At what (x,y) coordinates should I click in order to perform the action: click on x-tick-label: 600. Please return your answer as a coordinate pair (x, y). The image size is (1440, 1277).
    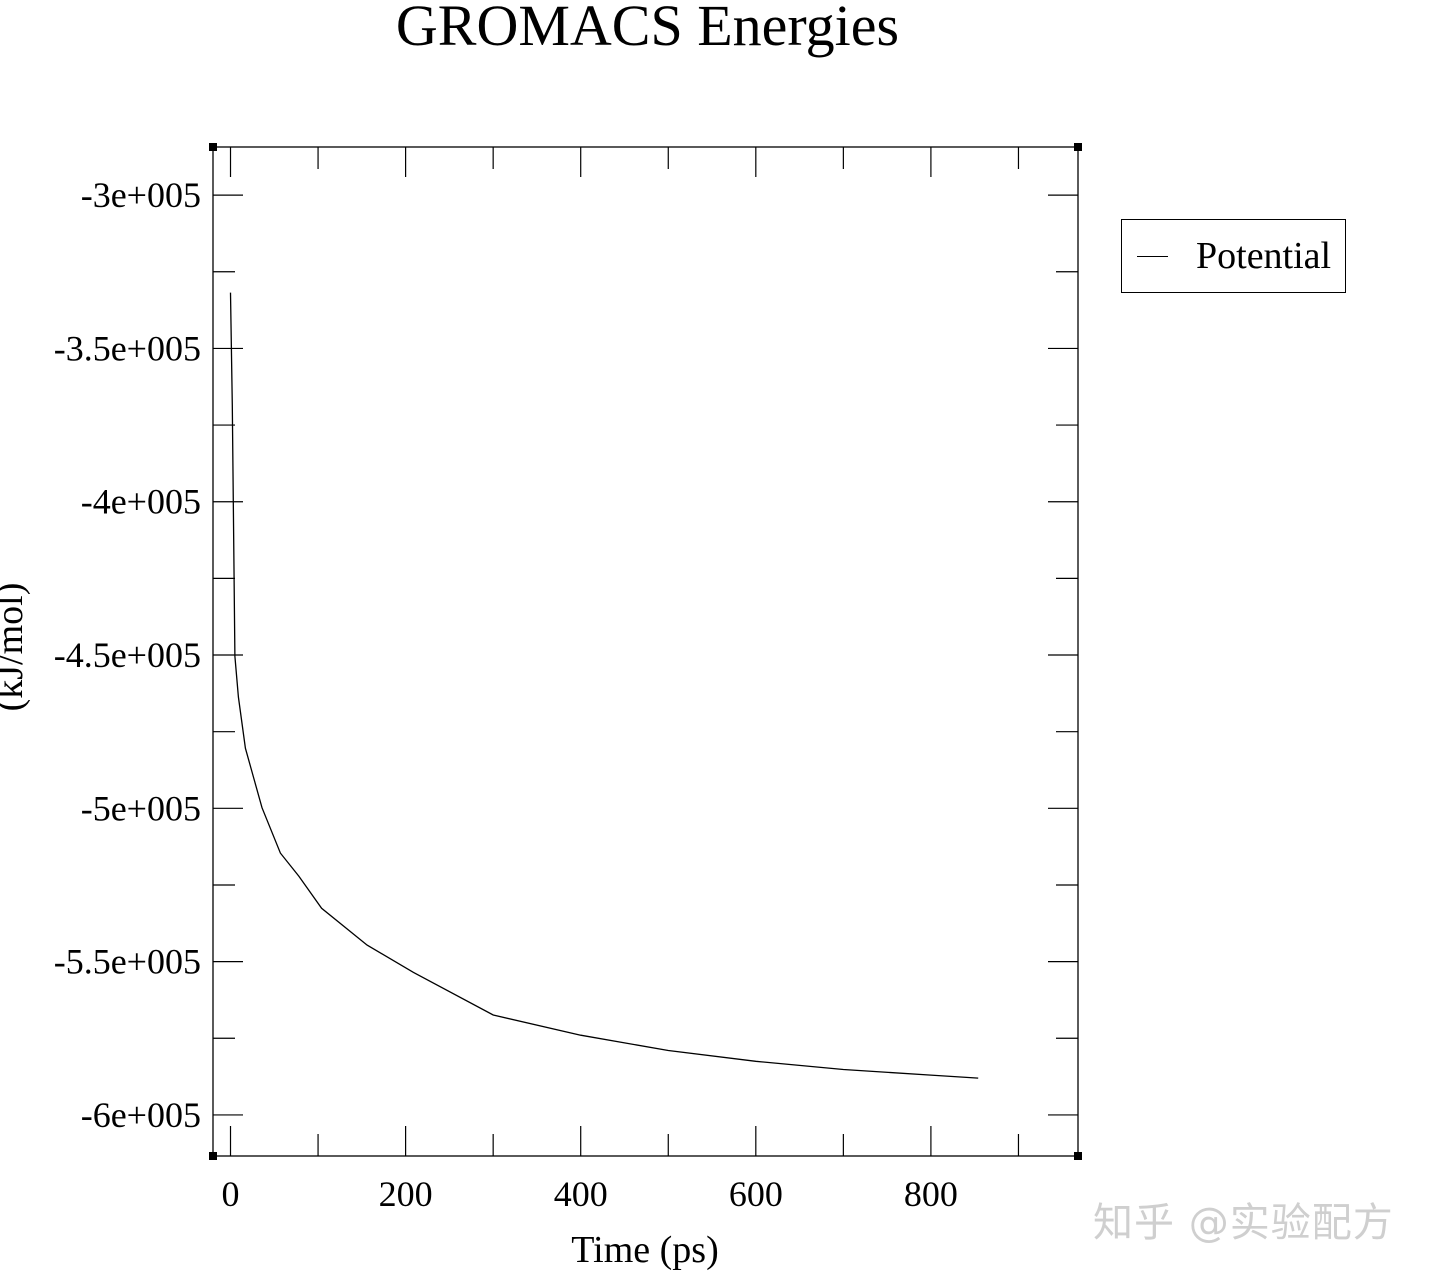
    Looking at the image, I should click on (756, 1194).